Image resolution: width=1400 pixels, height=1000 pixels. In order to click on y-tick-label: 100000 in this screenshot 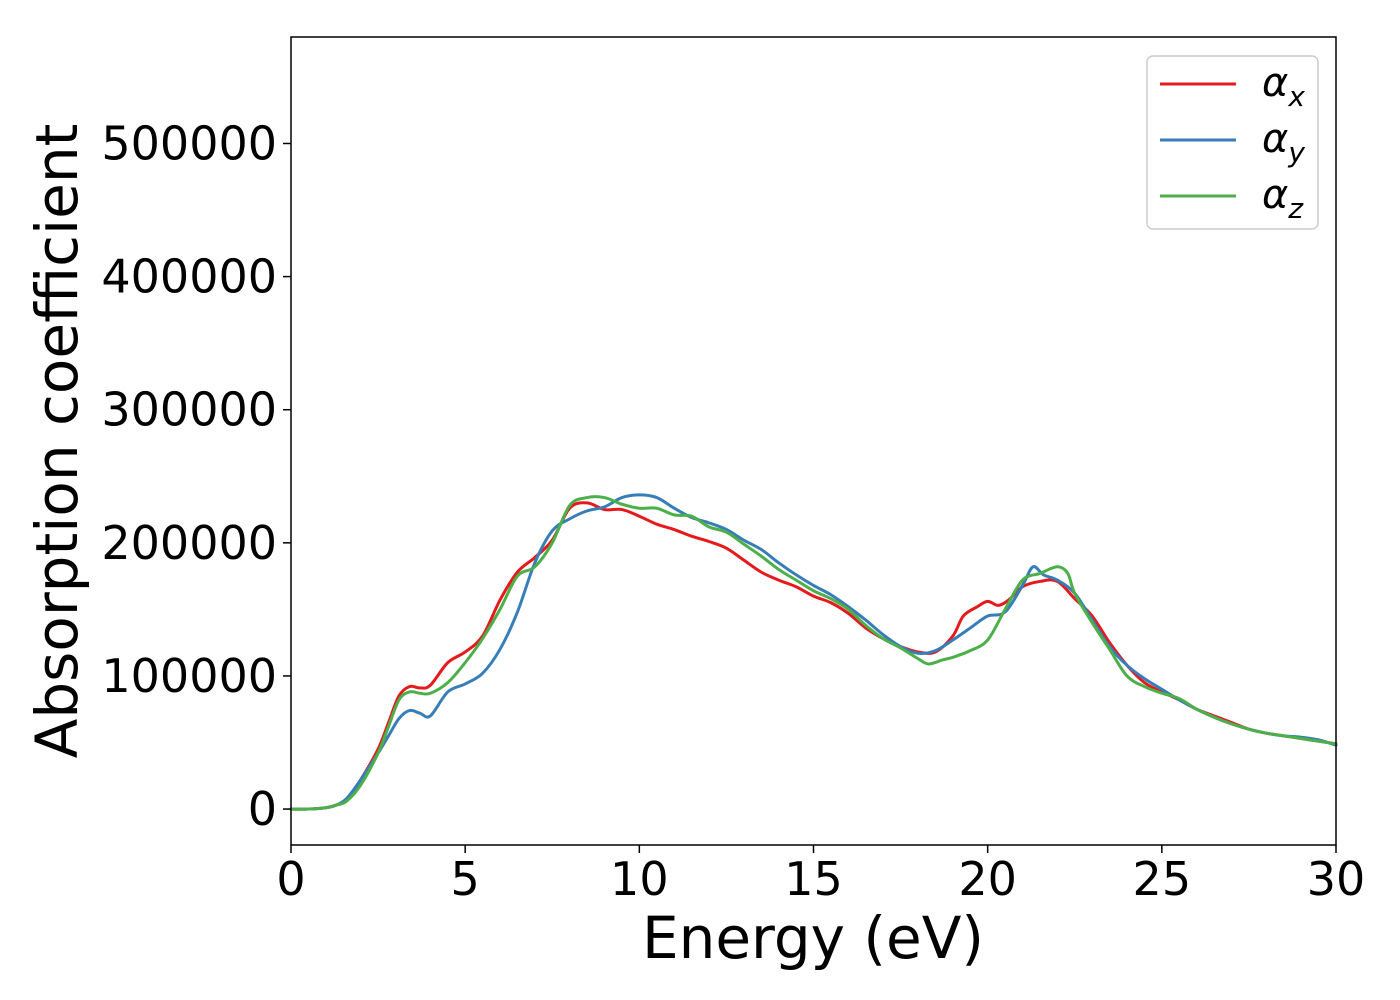, I will do `click(189, 676)`.